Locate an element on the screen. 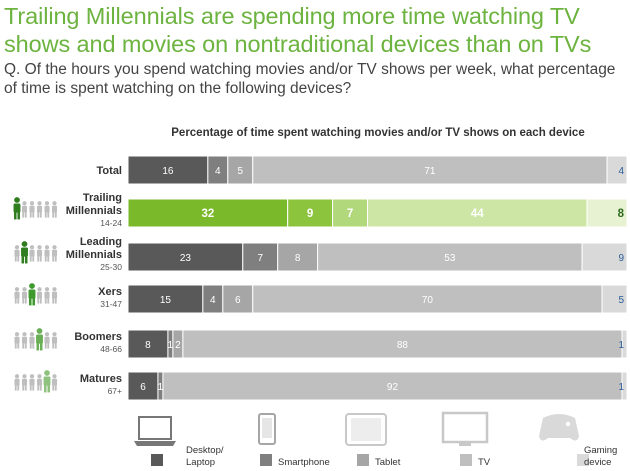 This screenshot has width=630, height=471. tablet-icon is located at coordinates (366, 429).